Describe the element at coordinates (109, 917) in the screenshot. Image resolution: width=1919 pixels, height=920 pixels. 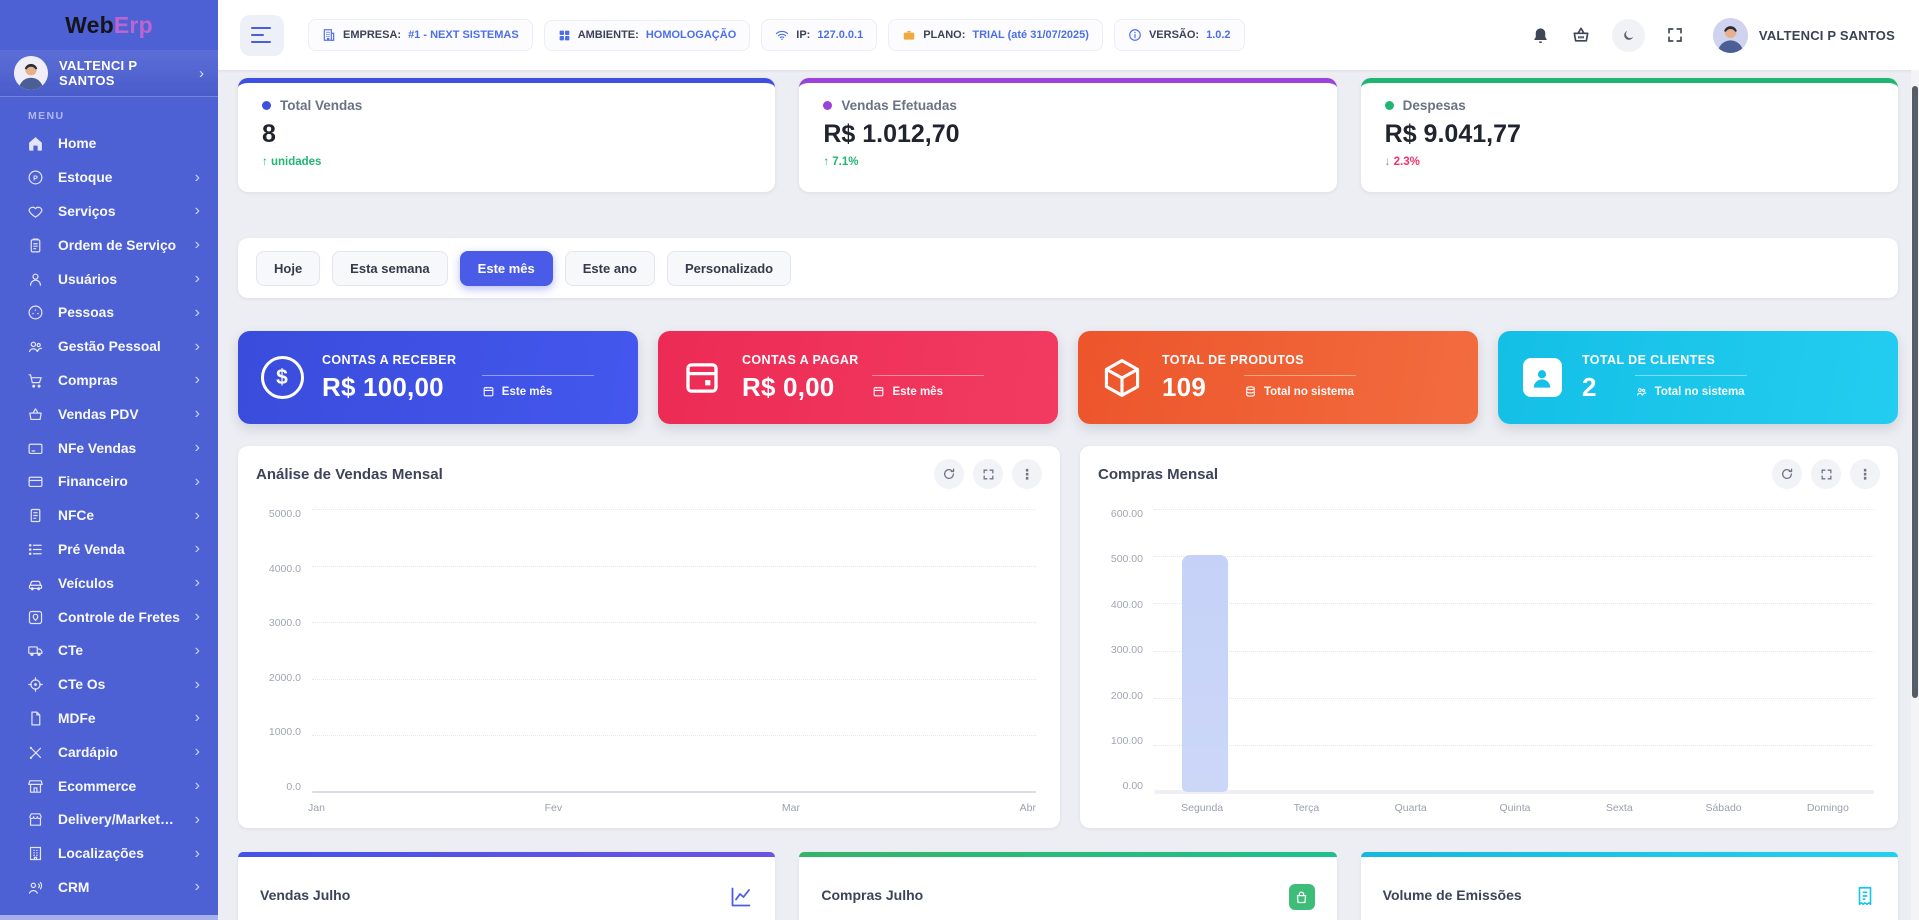
I see `sidebar-scrollbar` at that location.